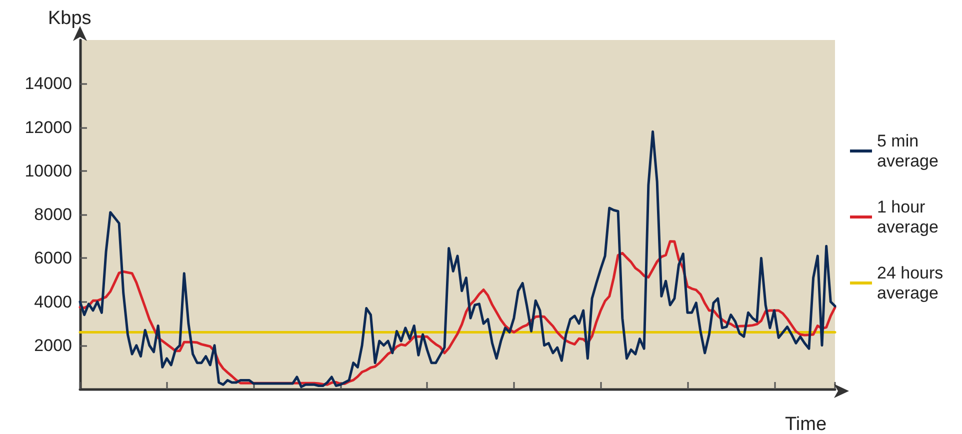 This screenshot has height=434, width=962. Describe the element at coordinates (907, 217) in the screenshot. I see `legend-label: 1 hour average` at that location.